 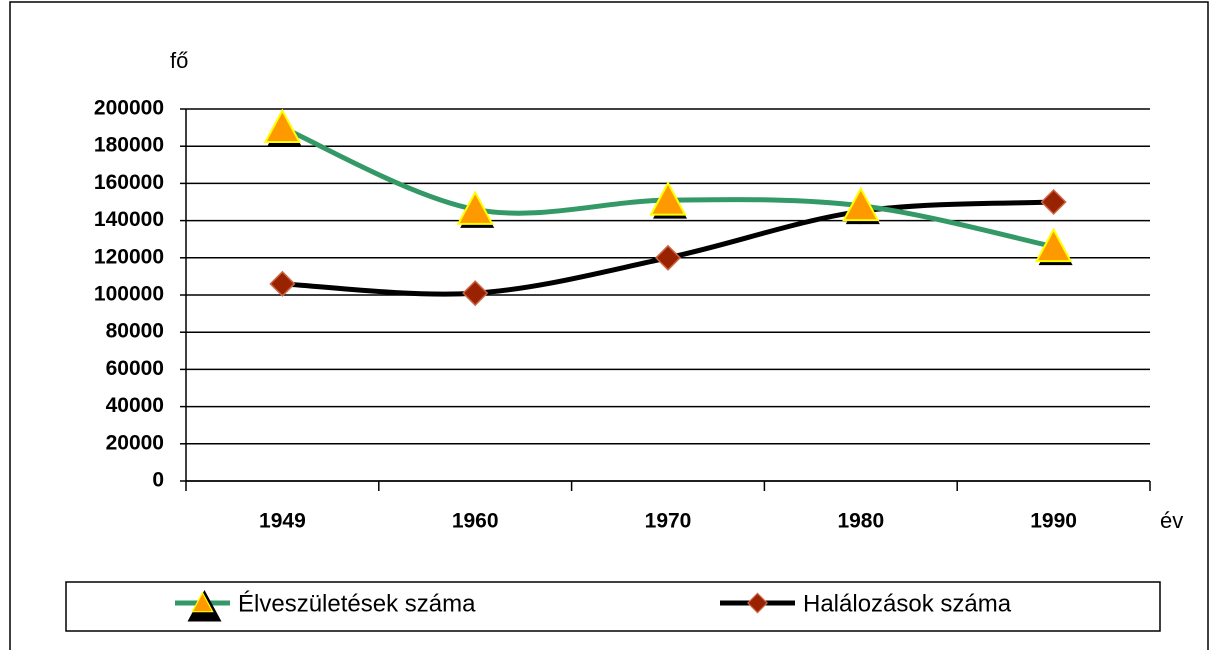 What do you see at coordinates (907, 603) in the screenshot?
I see `legend-label: Halálozások száma` at bounding box center [907, 603].